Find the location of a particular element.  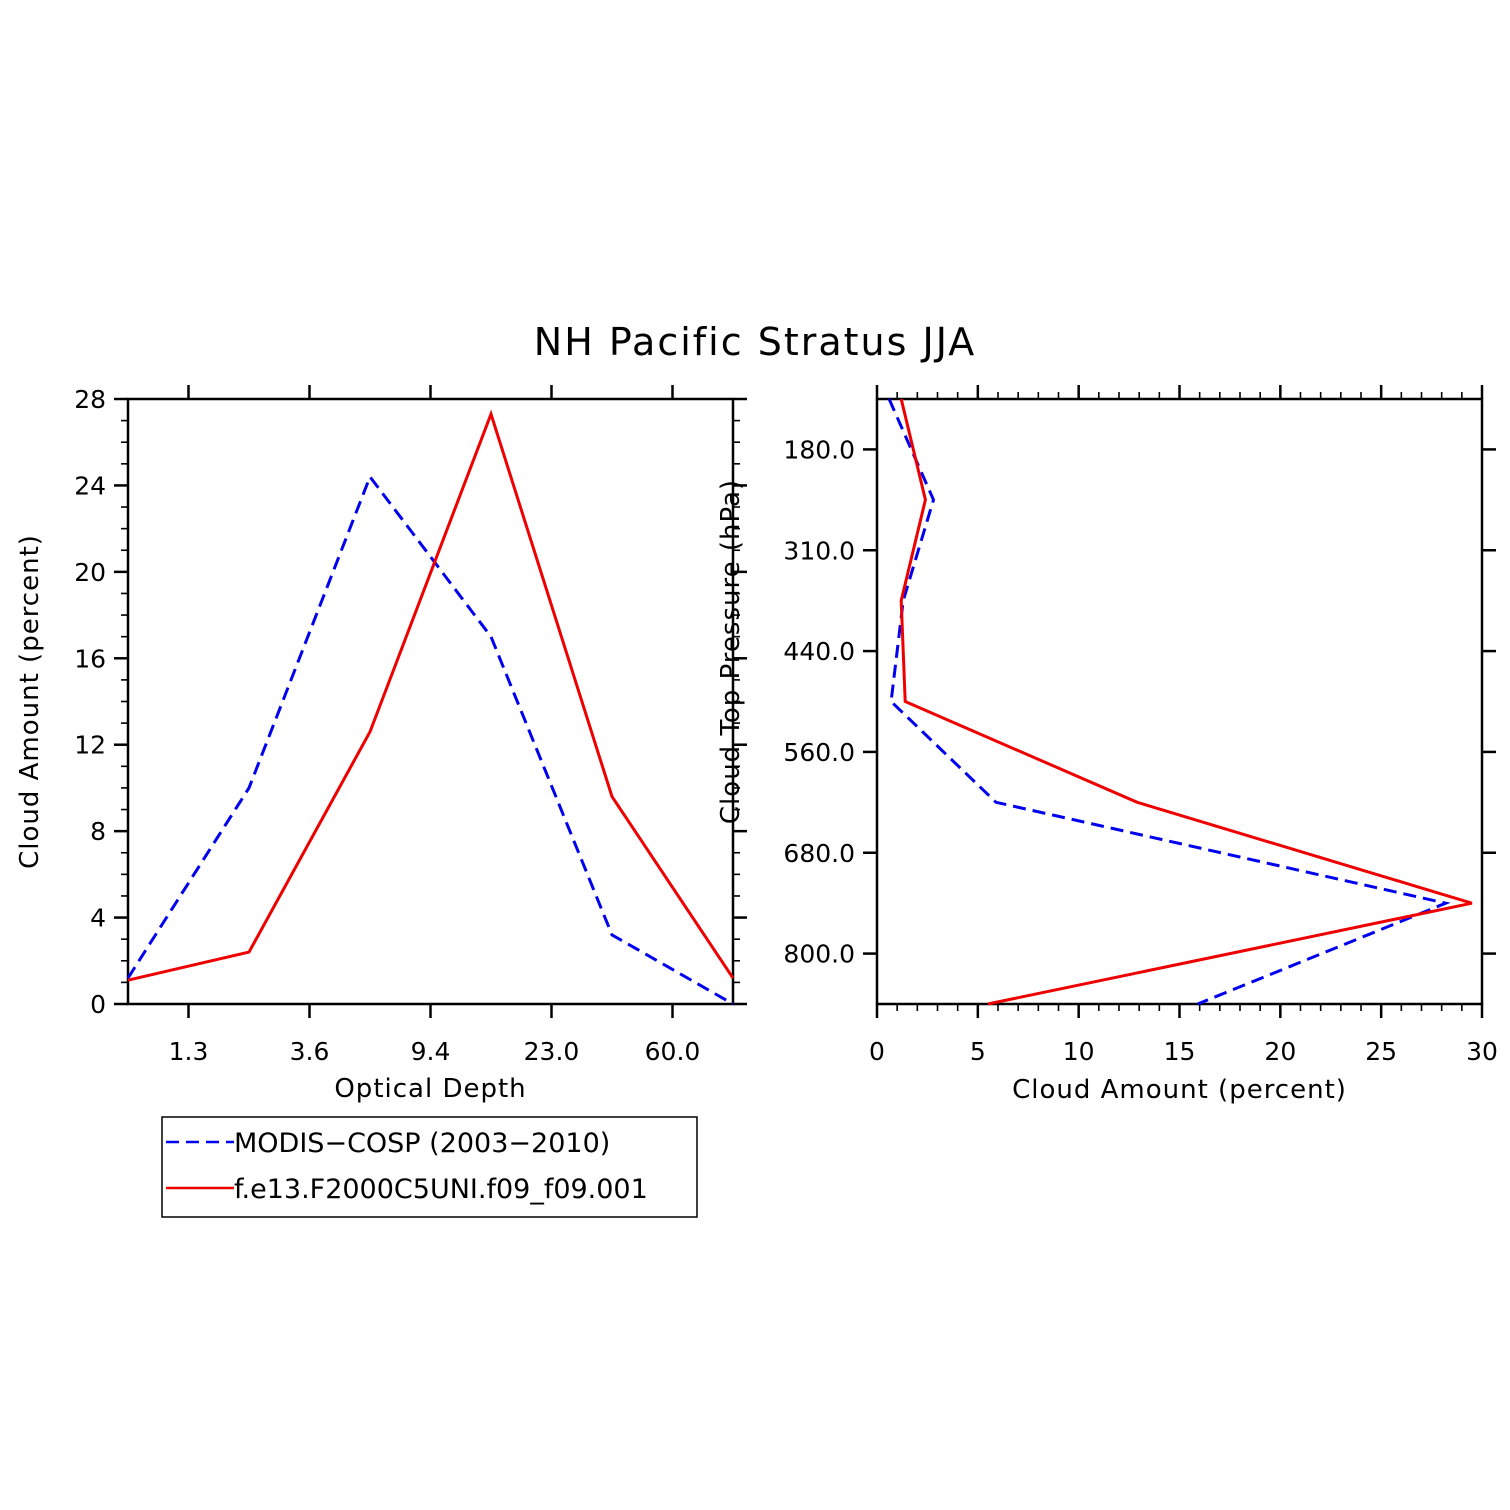

right-y-tick-label: 440.0 is located at coordinates (819, 651).